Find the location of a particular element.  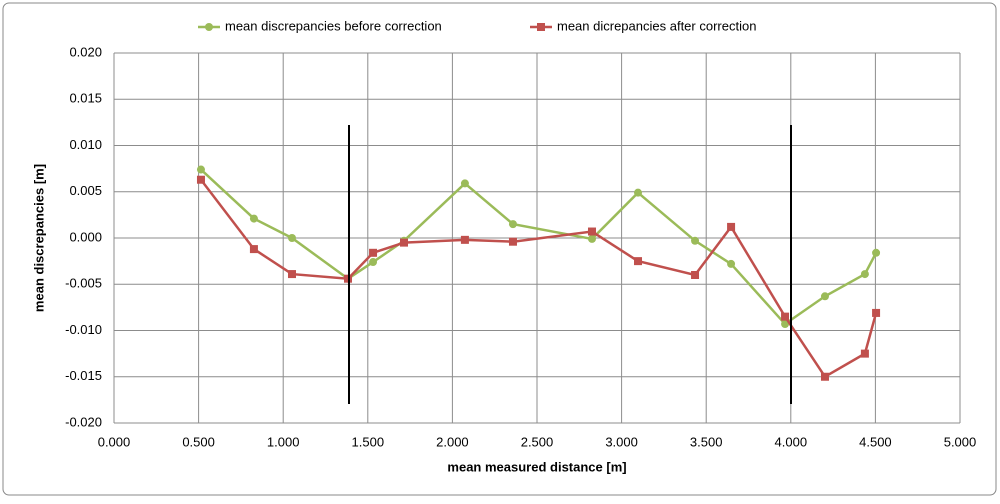

x-tick-label: 3.000 is located at coordinates (621, 441).